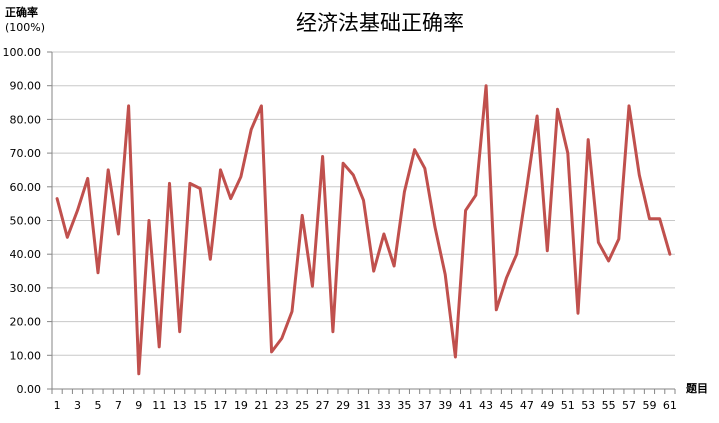 Image resolution: width=719 pixels, height=423 pixels. I want to click on x-tick-label: 53, so click(588, 405).